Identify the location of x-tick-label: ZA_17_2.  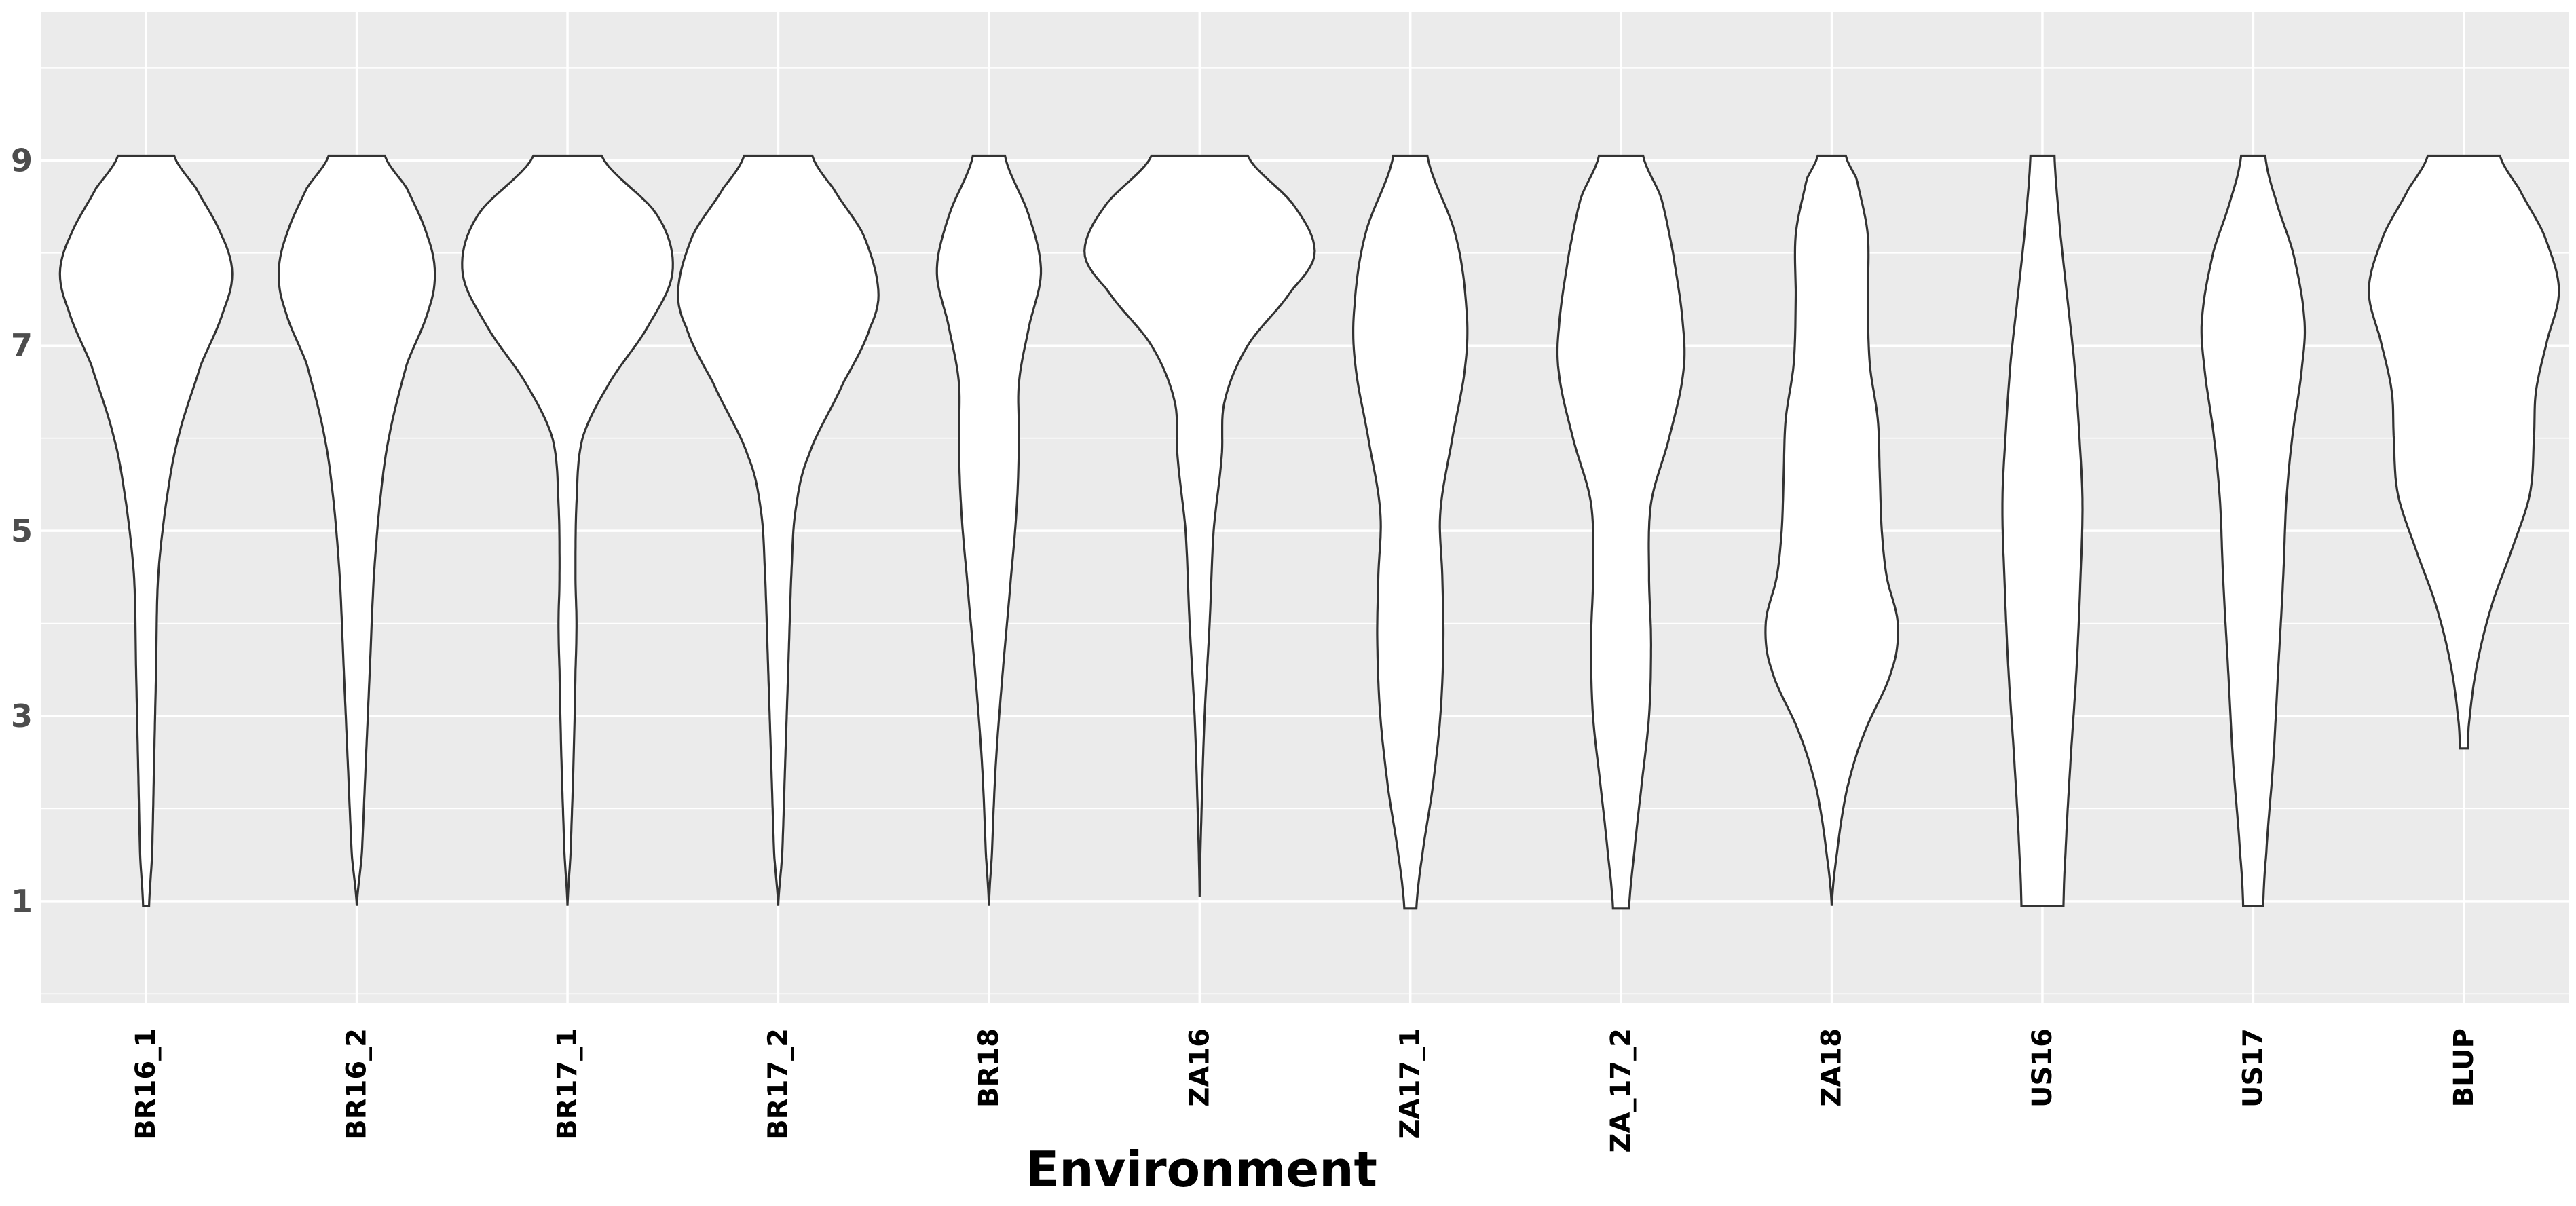
(1621, 1090).